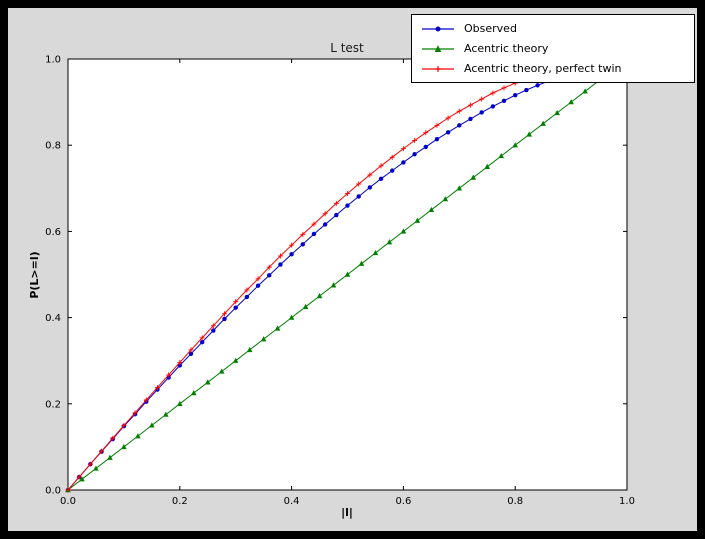 The height and width of the screenshot is (539, 705). Describe the element at coordinates (438, 68) in the screenshot. I see `legend-line-perfect-twin-icon` at that location.